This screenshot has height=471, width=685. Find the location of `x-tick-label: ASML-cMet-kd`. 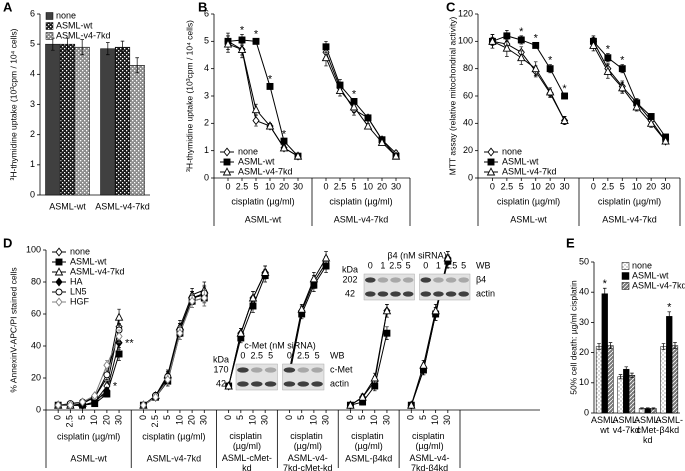

x-tick-label: ASML-cMet-kd is located at coordinates (648, 430).